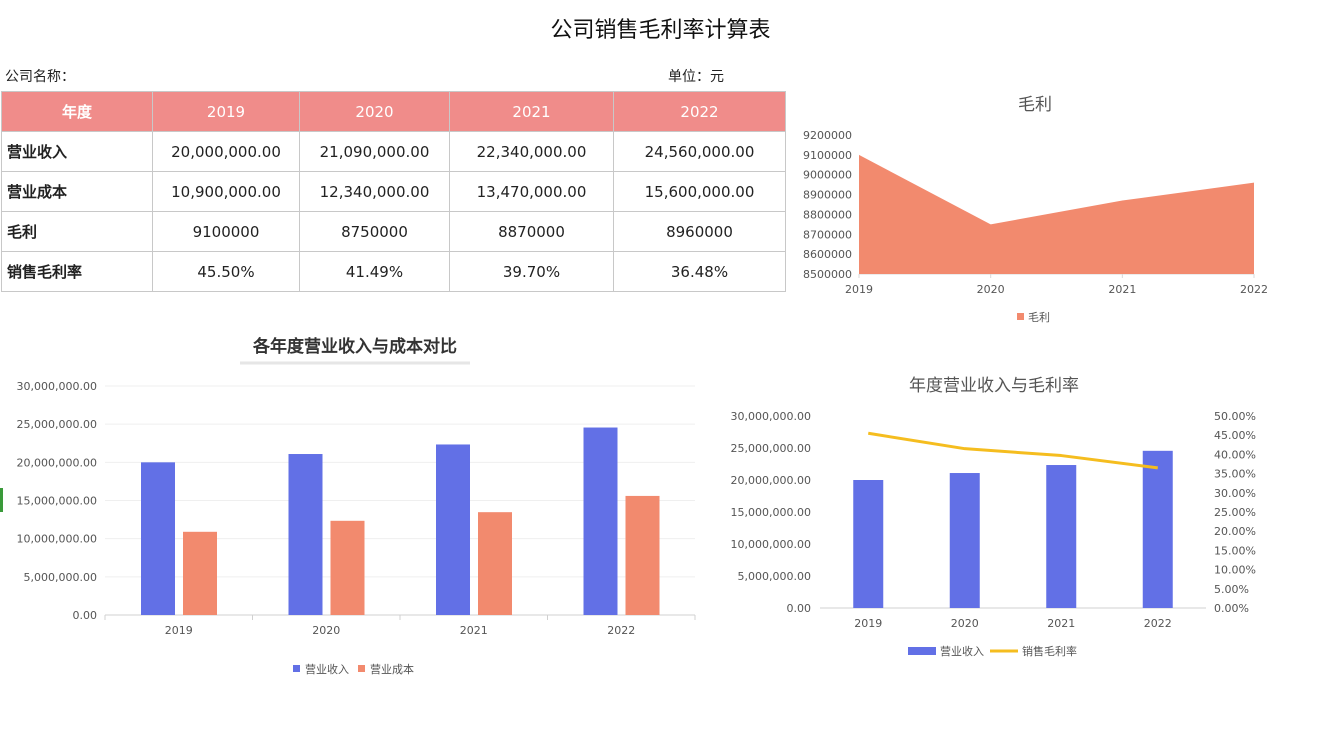  What do you see at coordinates (531, 271) in the screenshot?
I see `table-cell: 39.70%` at bounding box center [531, 271].